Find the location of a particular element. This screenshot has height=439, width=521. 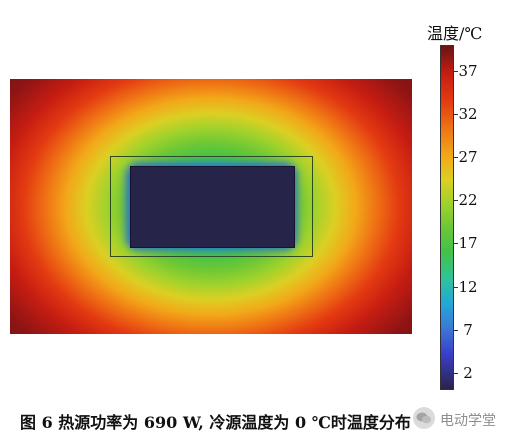

colorbar-tick-label: 7 is located at coordinates (468, 330).